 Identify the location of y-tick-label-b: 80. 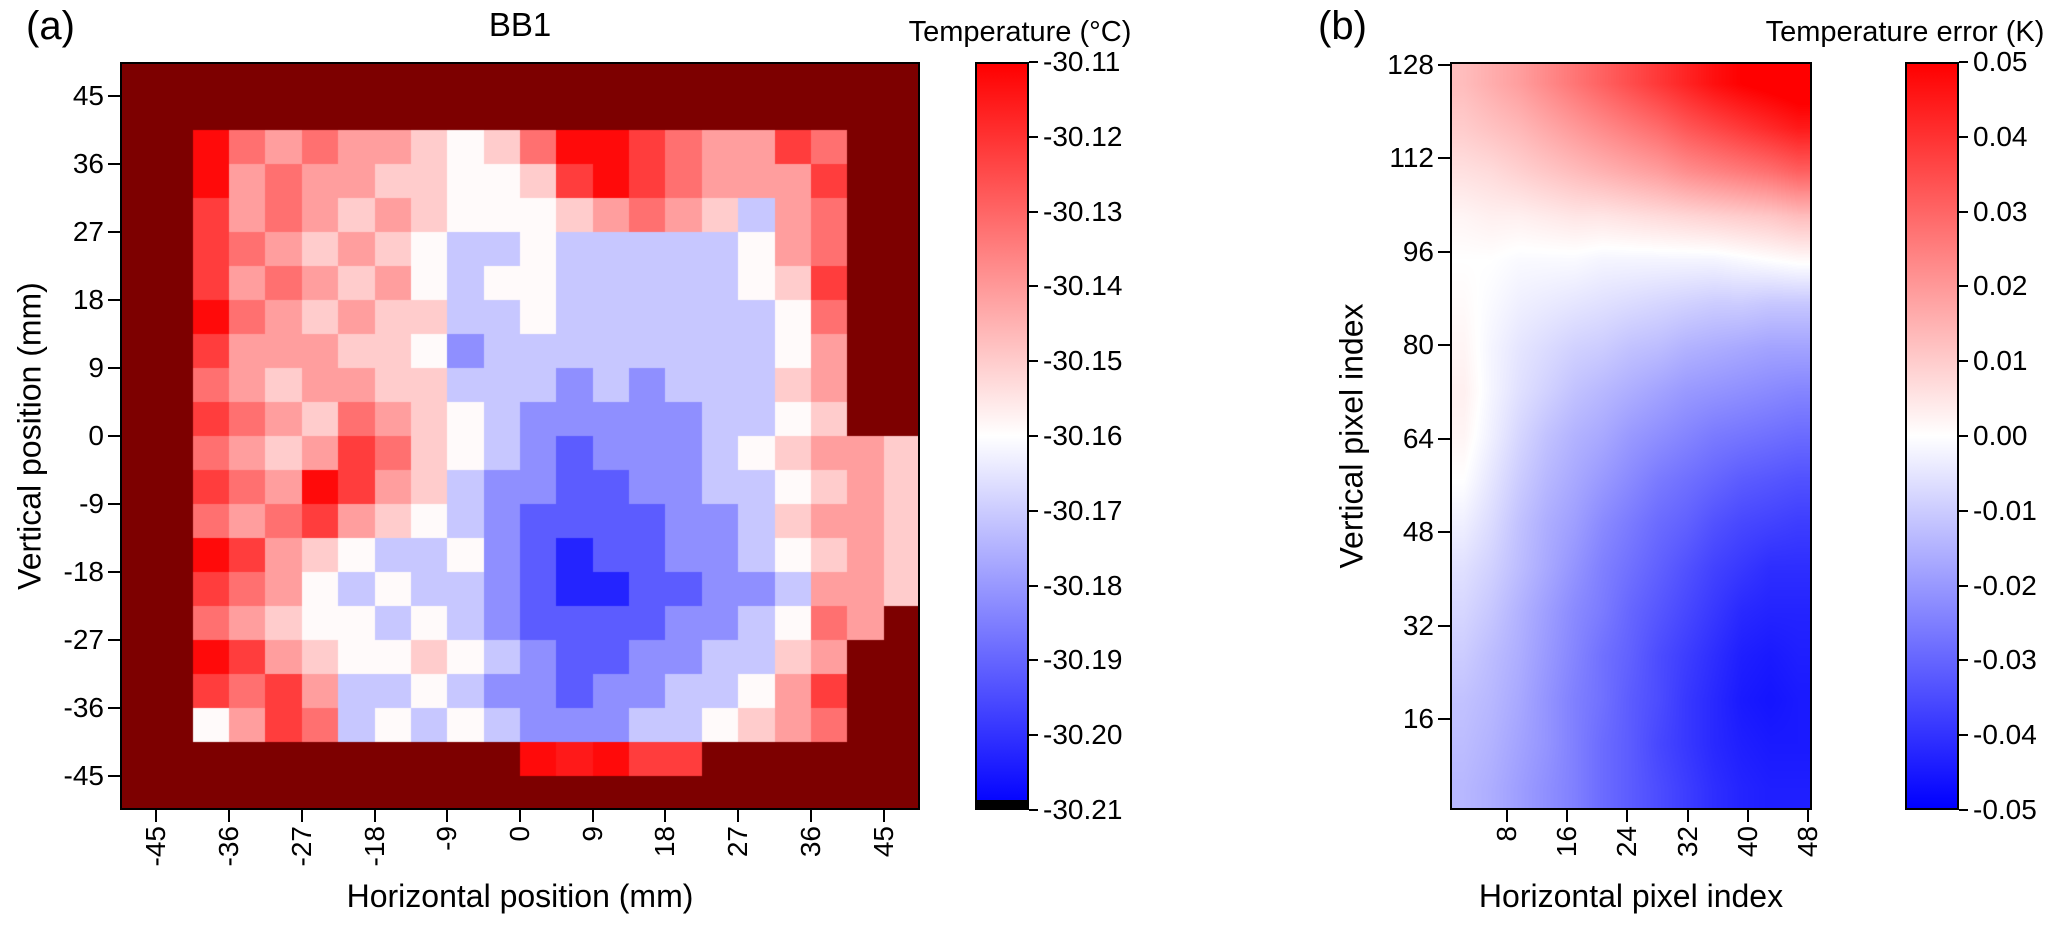
(1418, 345).